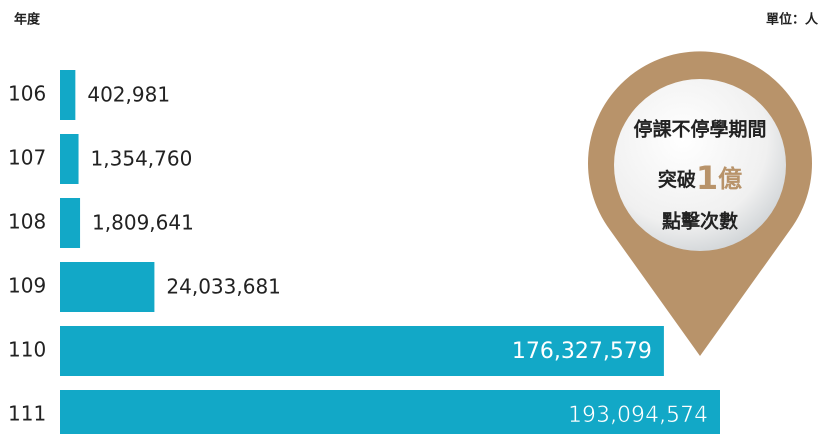  Describe the element at coordinates (699, 221) in the screenshot. I see `pin-line3: 點擊次數` at that location.